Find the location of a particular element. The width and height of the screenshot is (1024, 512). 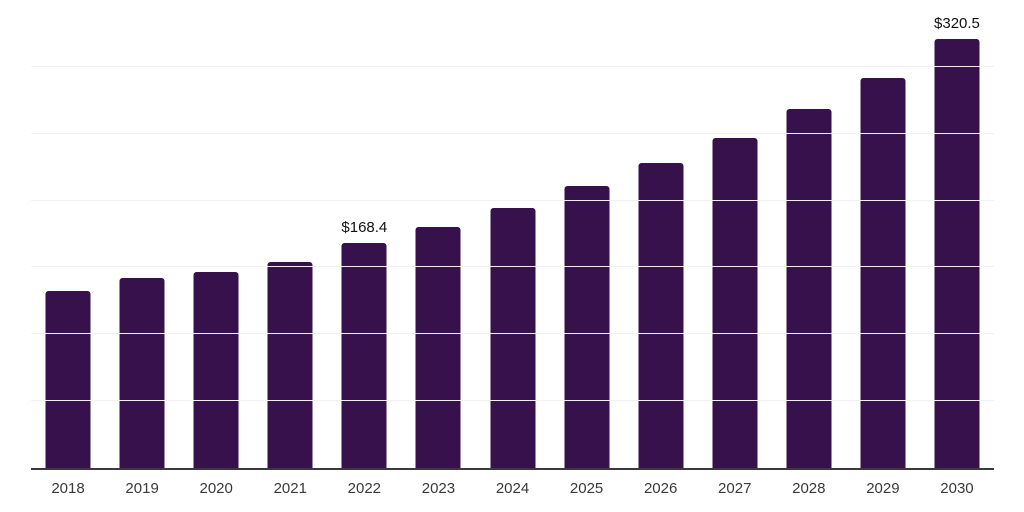

bar-slot-2020 is located at coordinates (216, 234).